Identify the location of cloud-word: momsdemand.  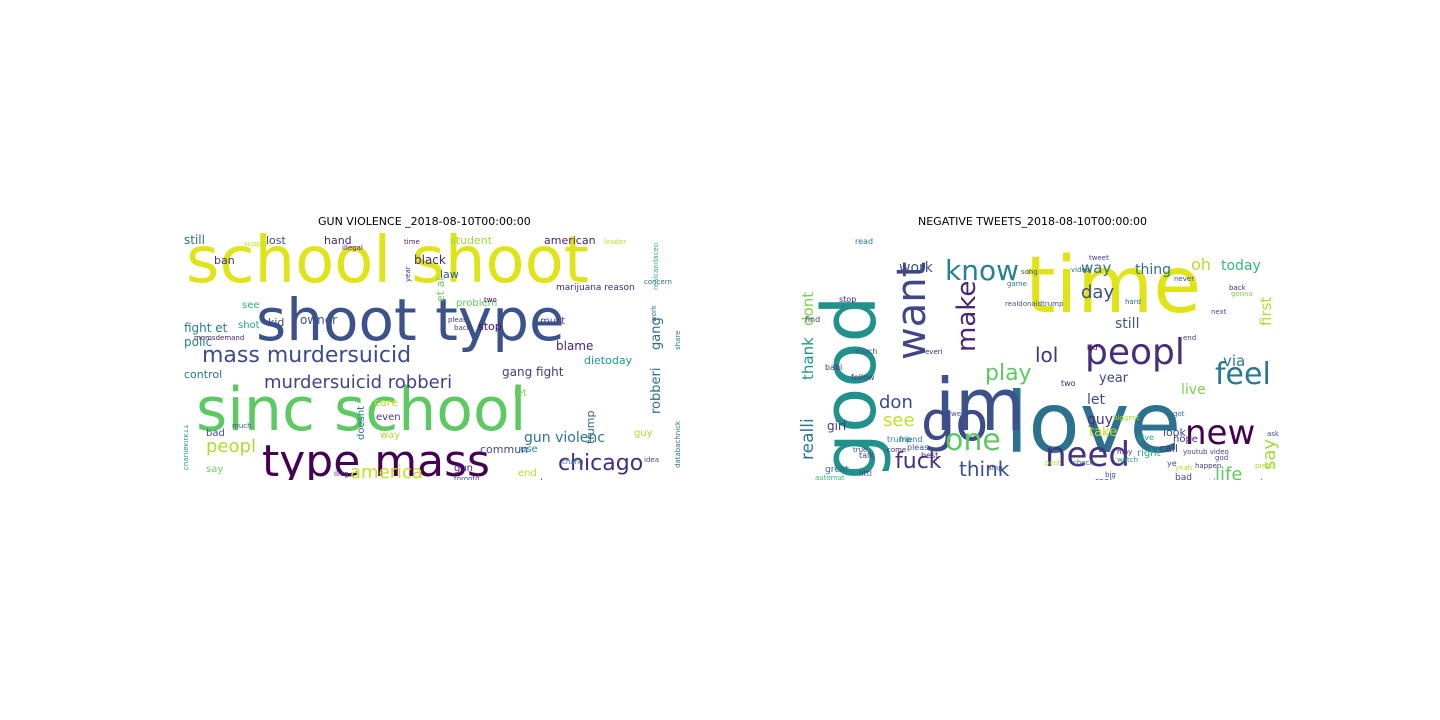
(219, 338).